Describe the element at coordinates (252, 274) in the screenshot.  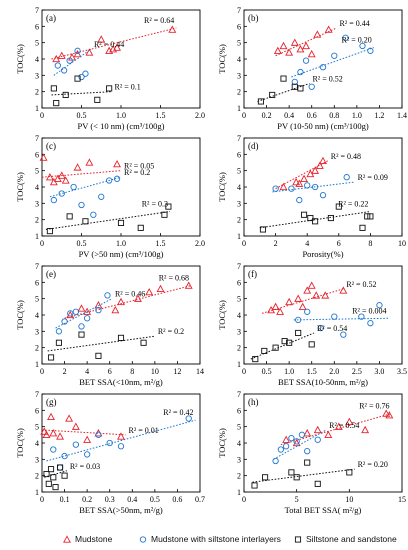
I see `panel-label: (f)` at that location.